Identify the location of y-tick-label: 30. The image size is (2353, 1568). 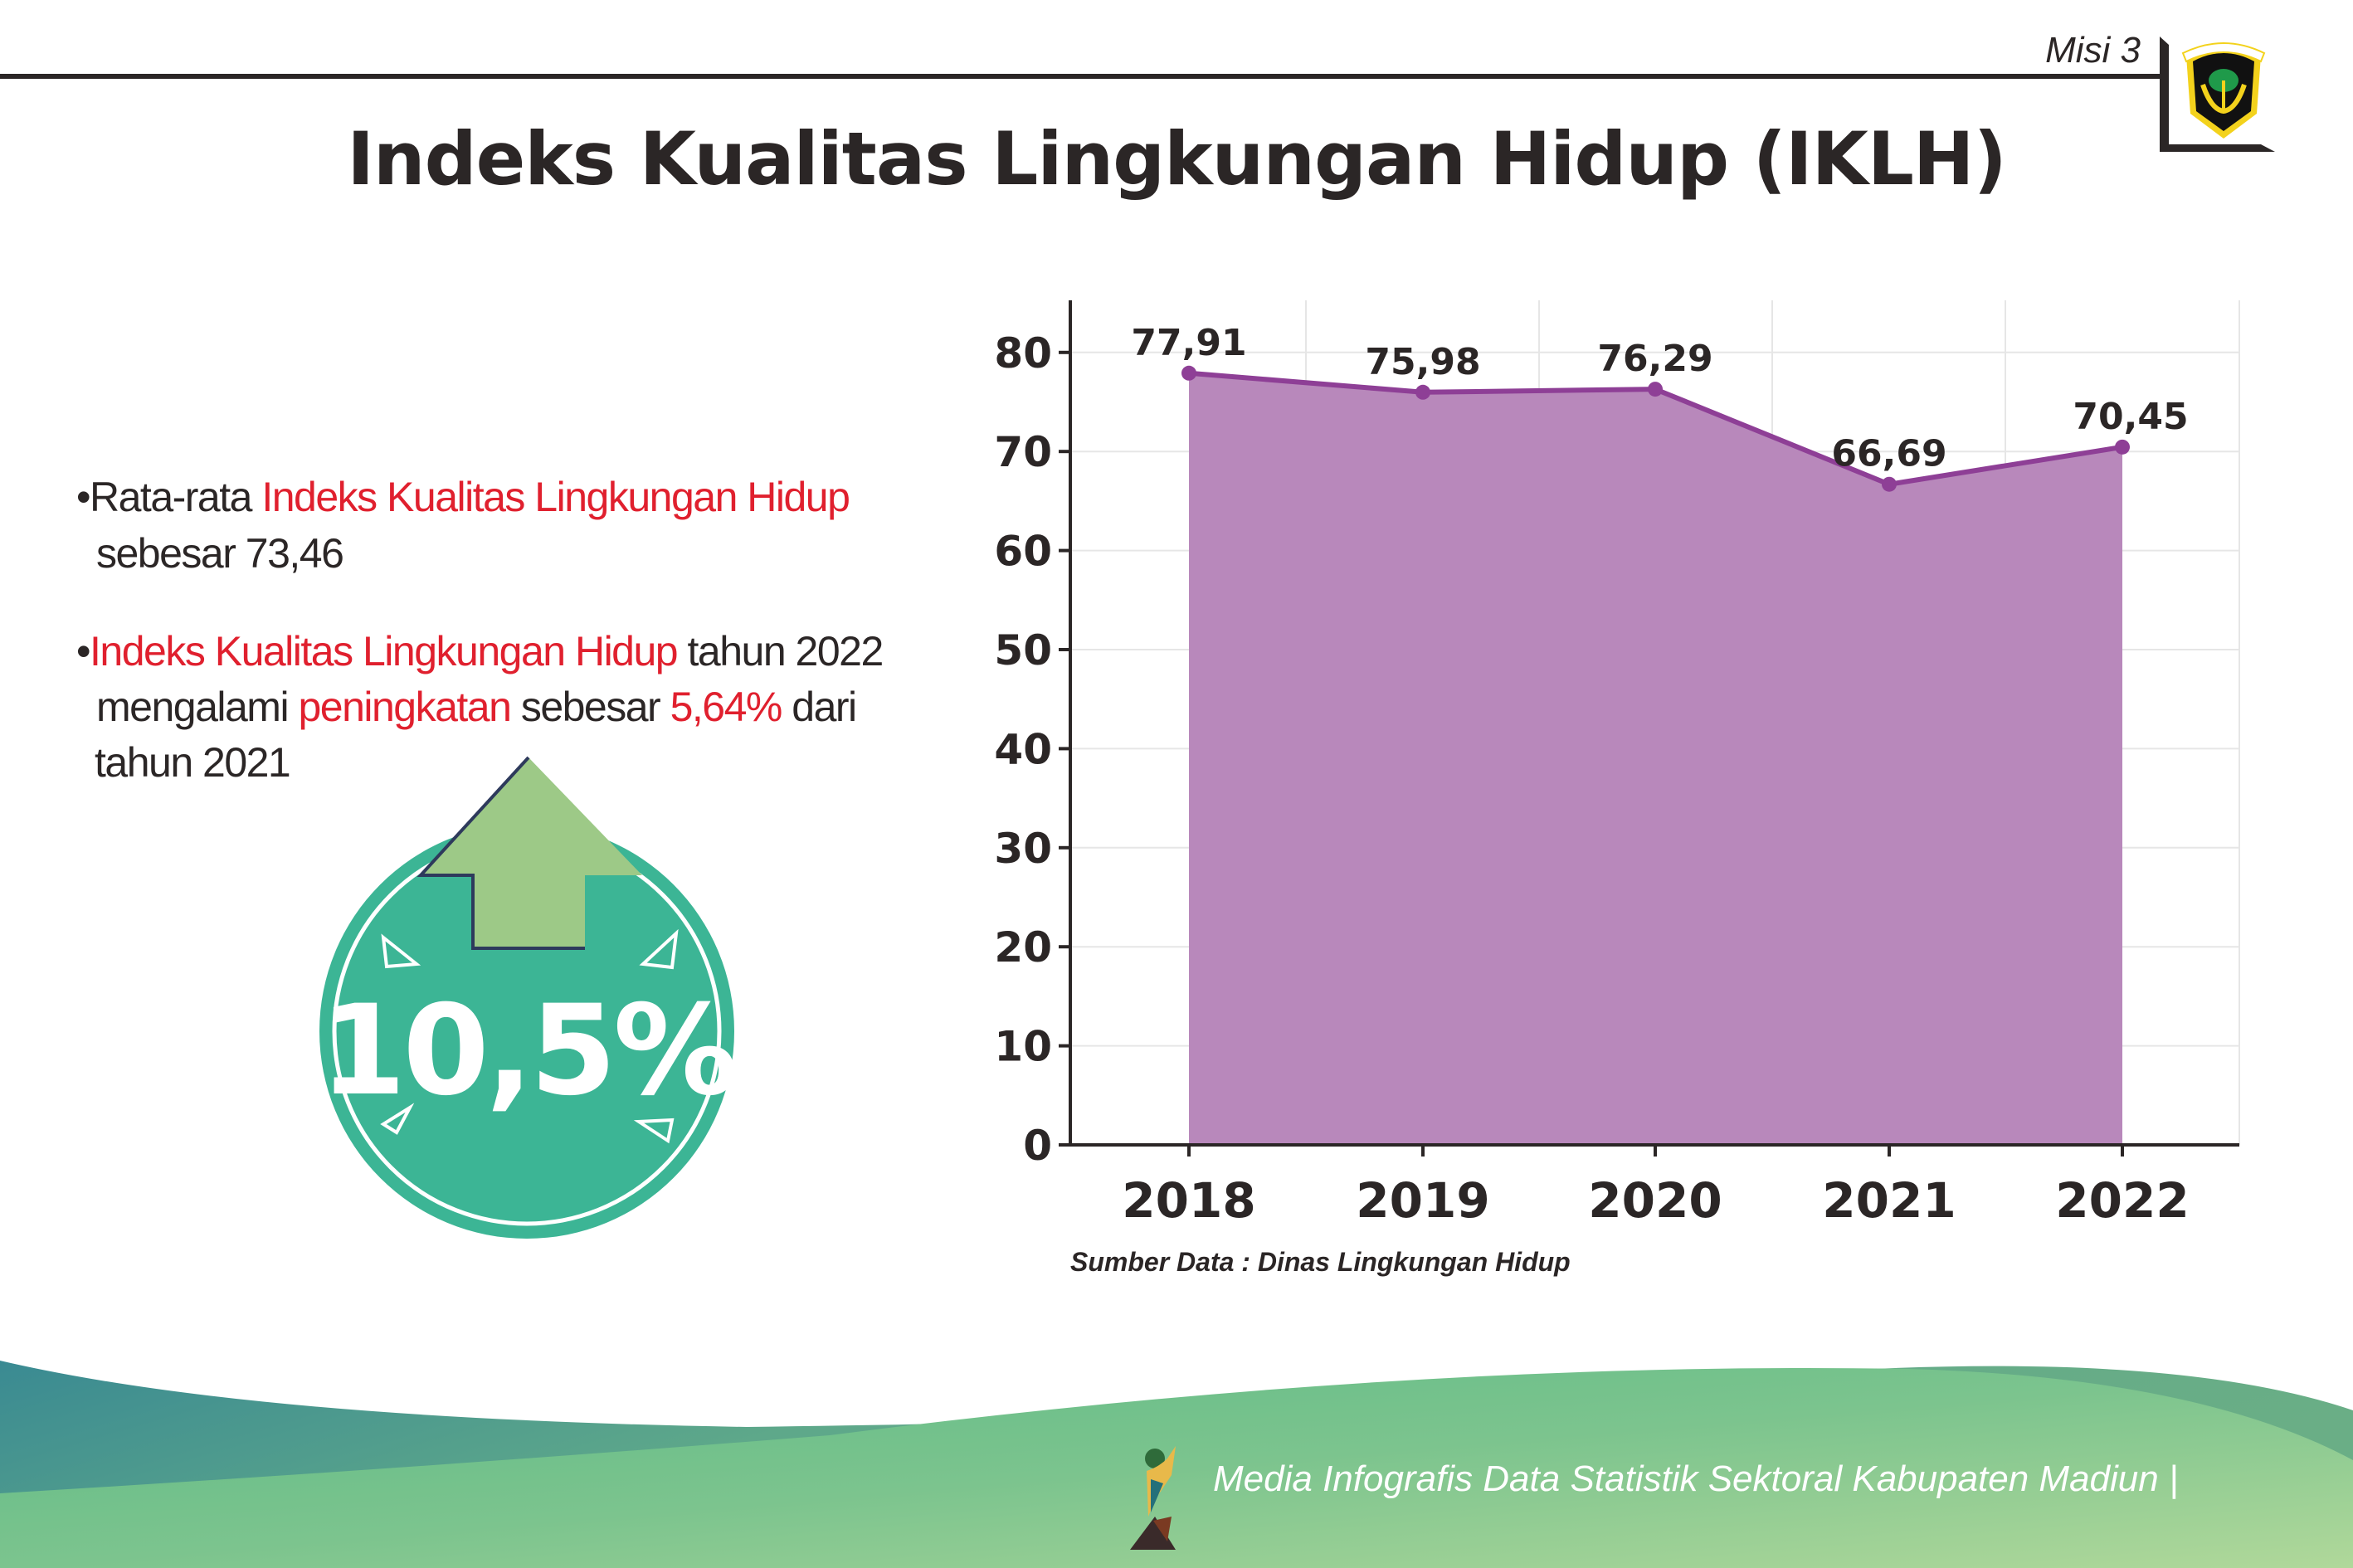
(1023, 849).